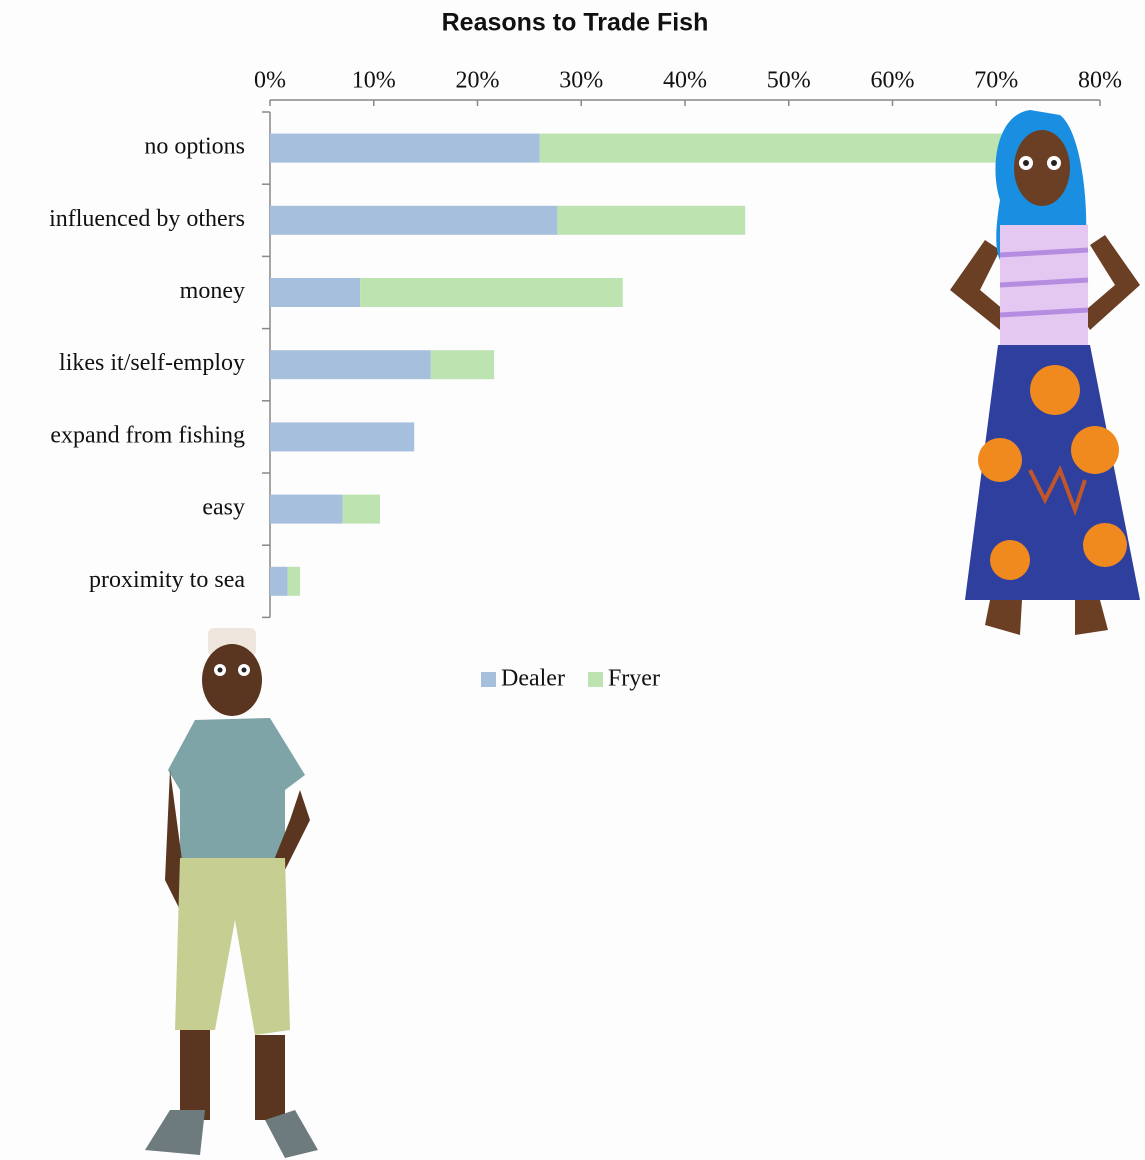  I want to click on x-tick-label: 50%, so click(789, 81).